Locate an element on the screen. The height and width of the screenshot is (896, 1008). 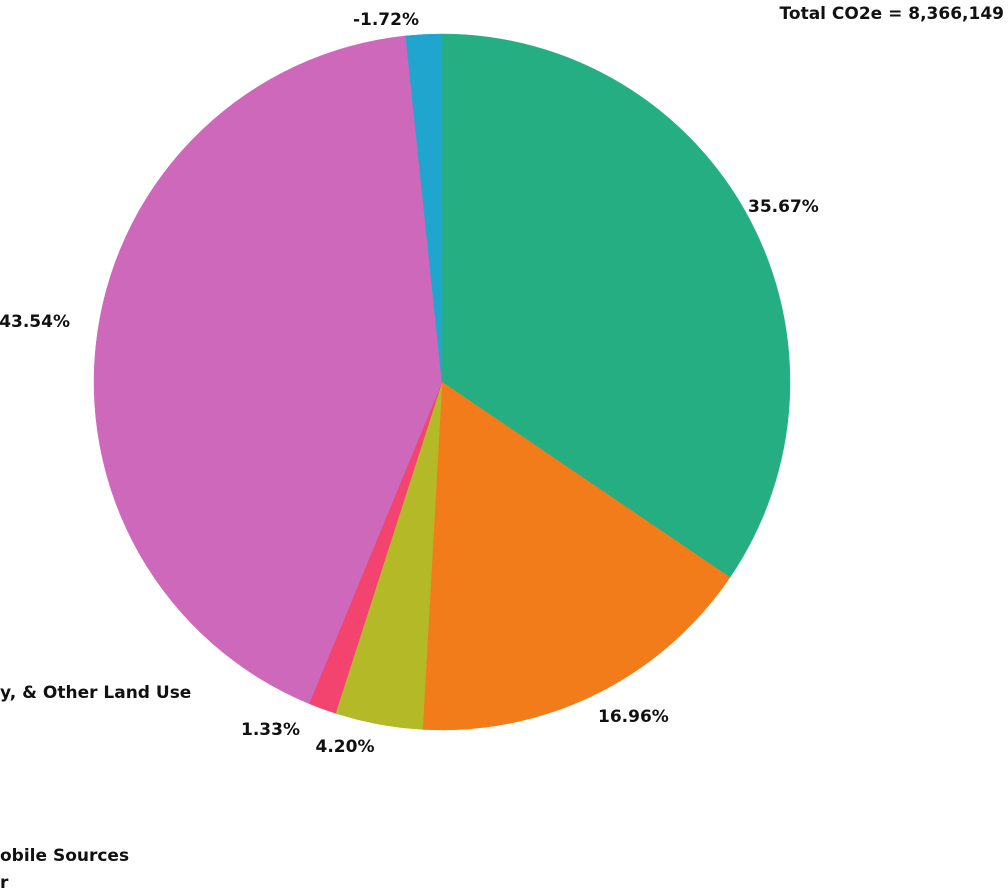
pie-label-3: 1.33% is located at coordinates (270, 730).